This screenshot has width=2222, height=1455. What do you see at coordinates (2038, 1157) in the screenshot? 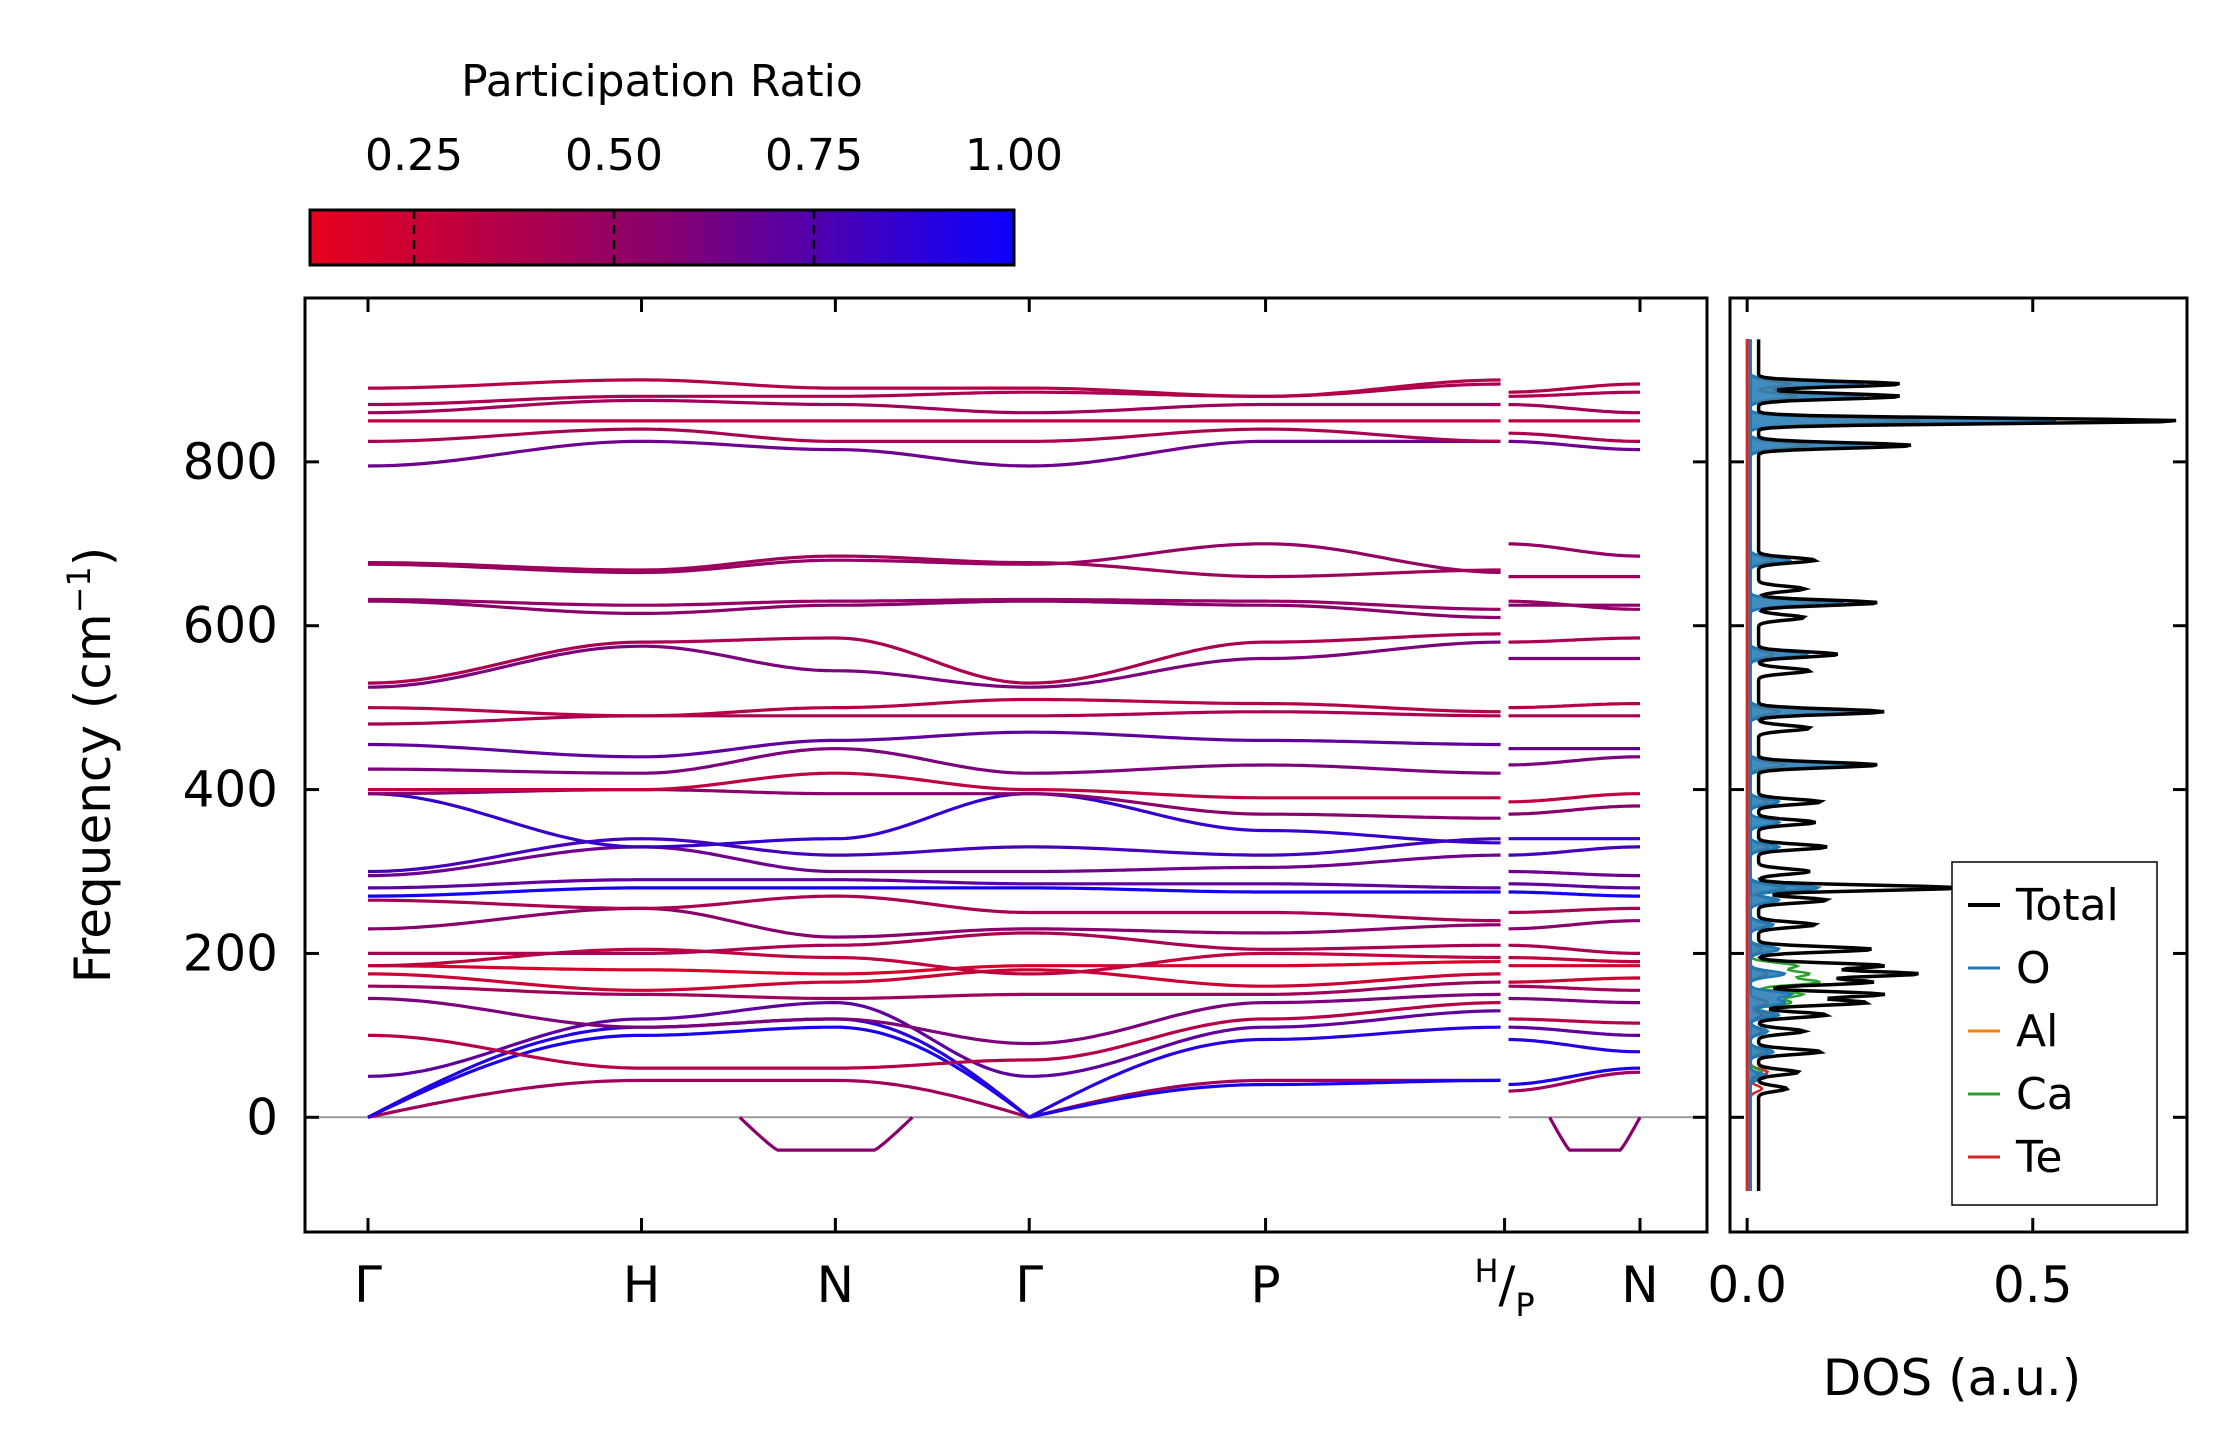
I see `legend-label-Te: Te` at bounding box center [2038, 1157].